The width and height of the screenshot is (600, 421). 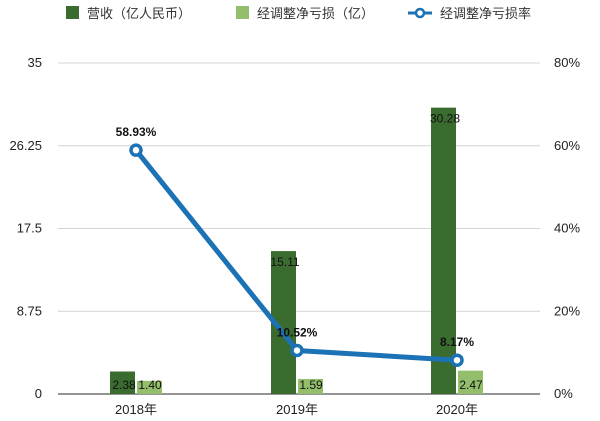 I want to click on y-left-tick-label: 8.75, so click(x=29, y=310).